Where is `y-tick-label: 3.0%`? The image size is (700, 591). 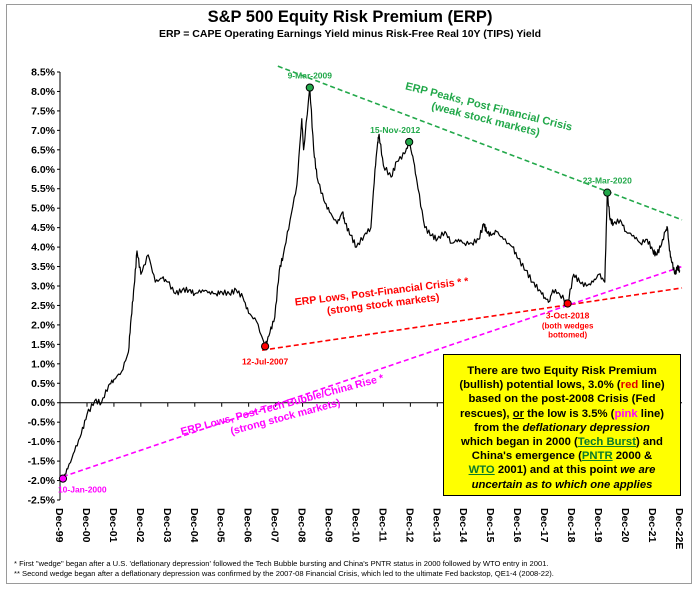 y-tick-label: 3.0% is located at coordinates (43, 287).